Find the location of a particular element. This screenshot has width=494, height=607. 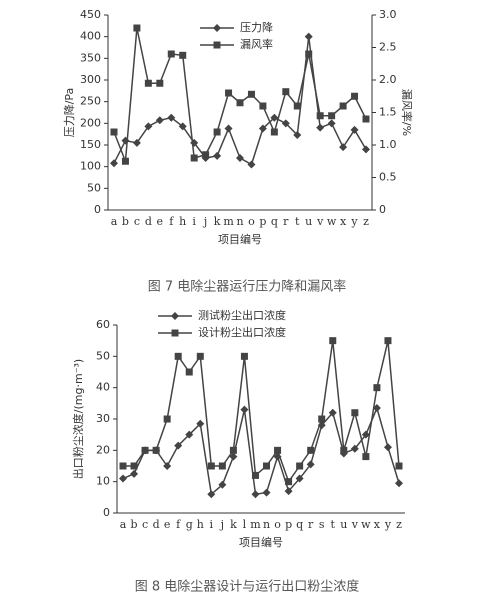

y-tick-label: 150 is located at coordinates (90, 144).